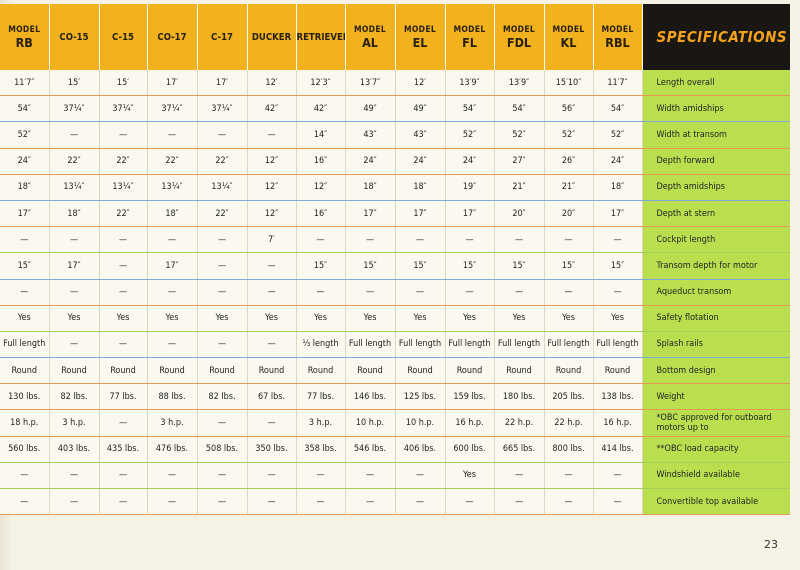  Describe the element at coordinates (716, 345) in the screenshot. I see `spec-label: Splash rails` at that location.